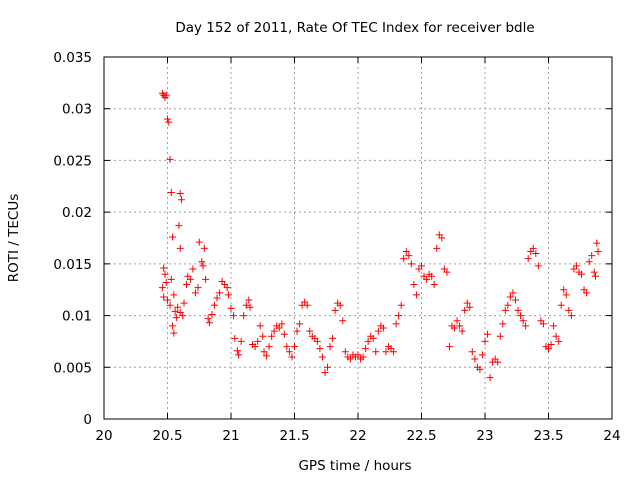 Image resolution: width=640 pixels, height=480 pixels. Describe the element at coordinates (548, 436) in the screenshot. I see `x-tick-label: 23.5` at that location.